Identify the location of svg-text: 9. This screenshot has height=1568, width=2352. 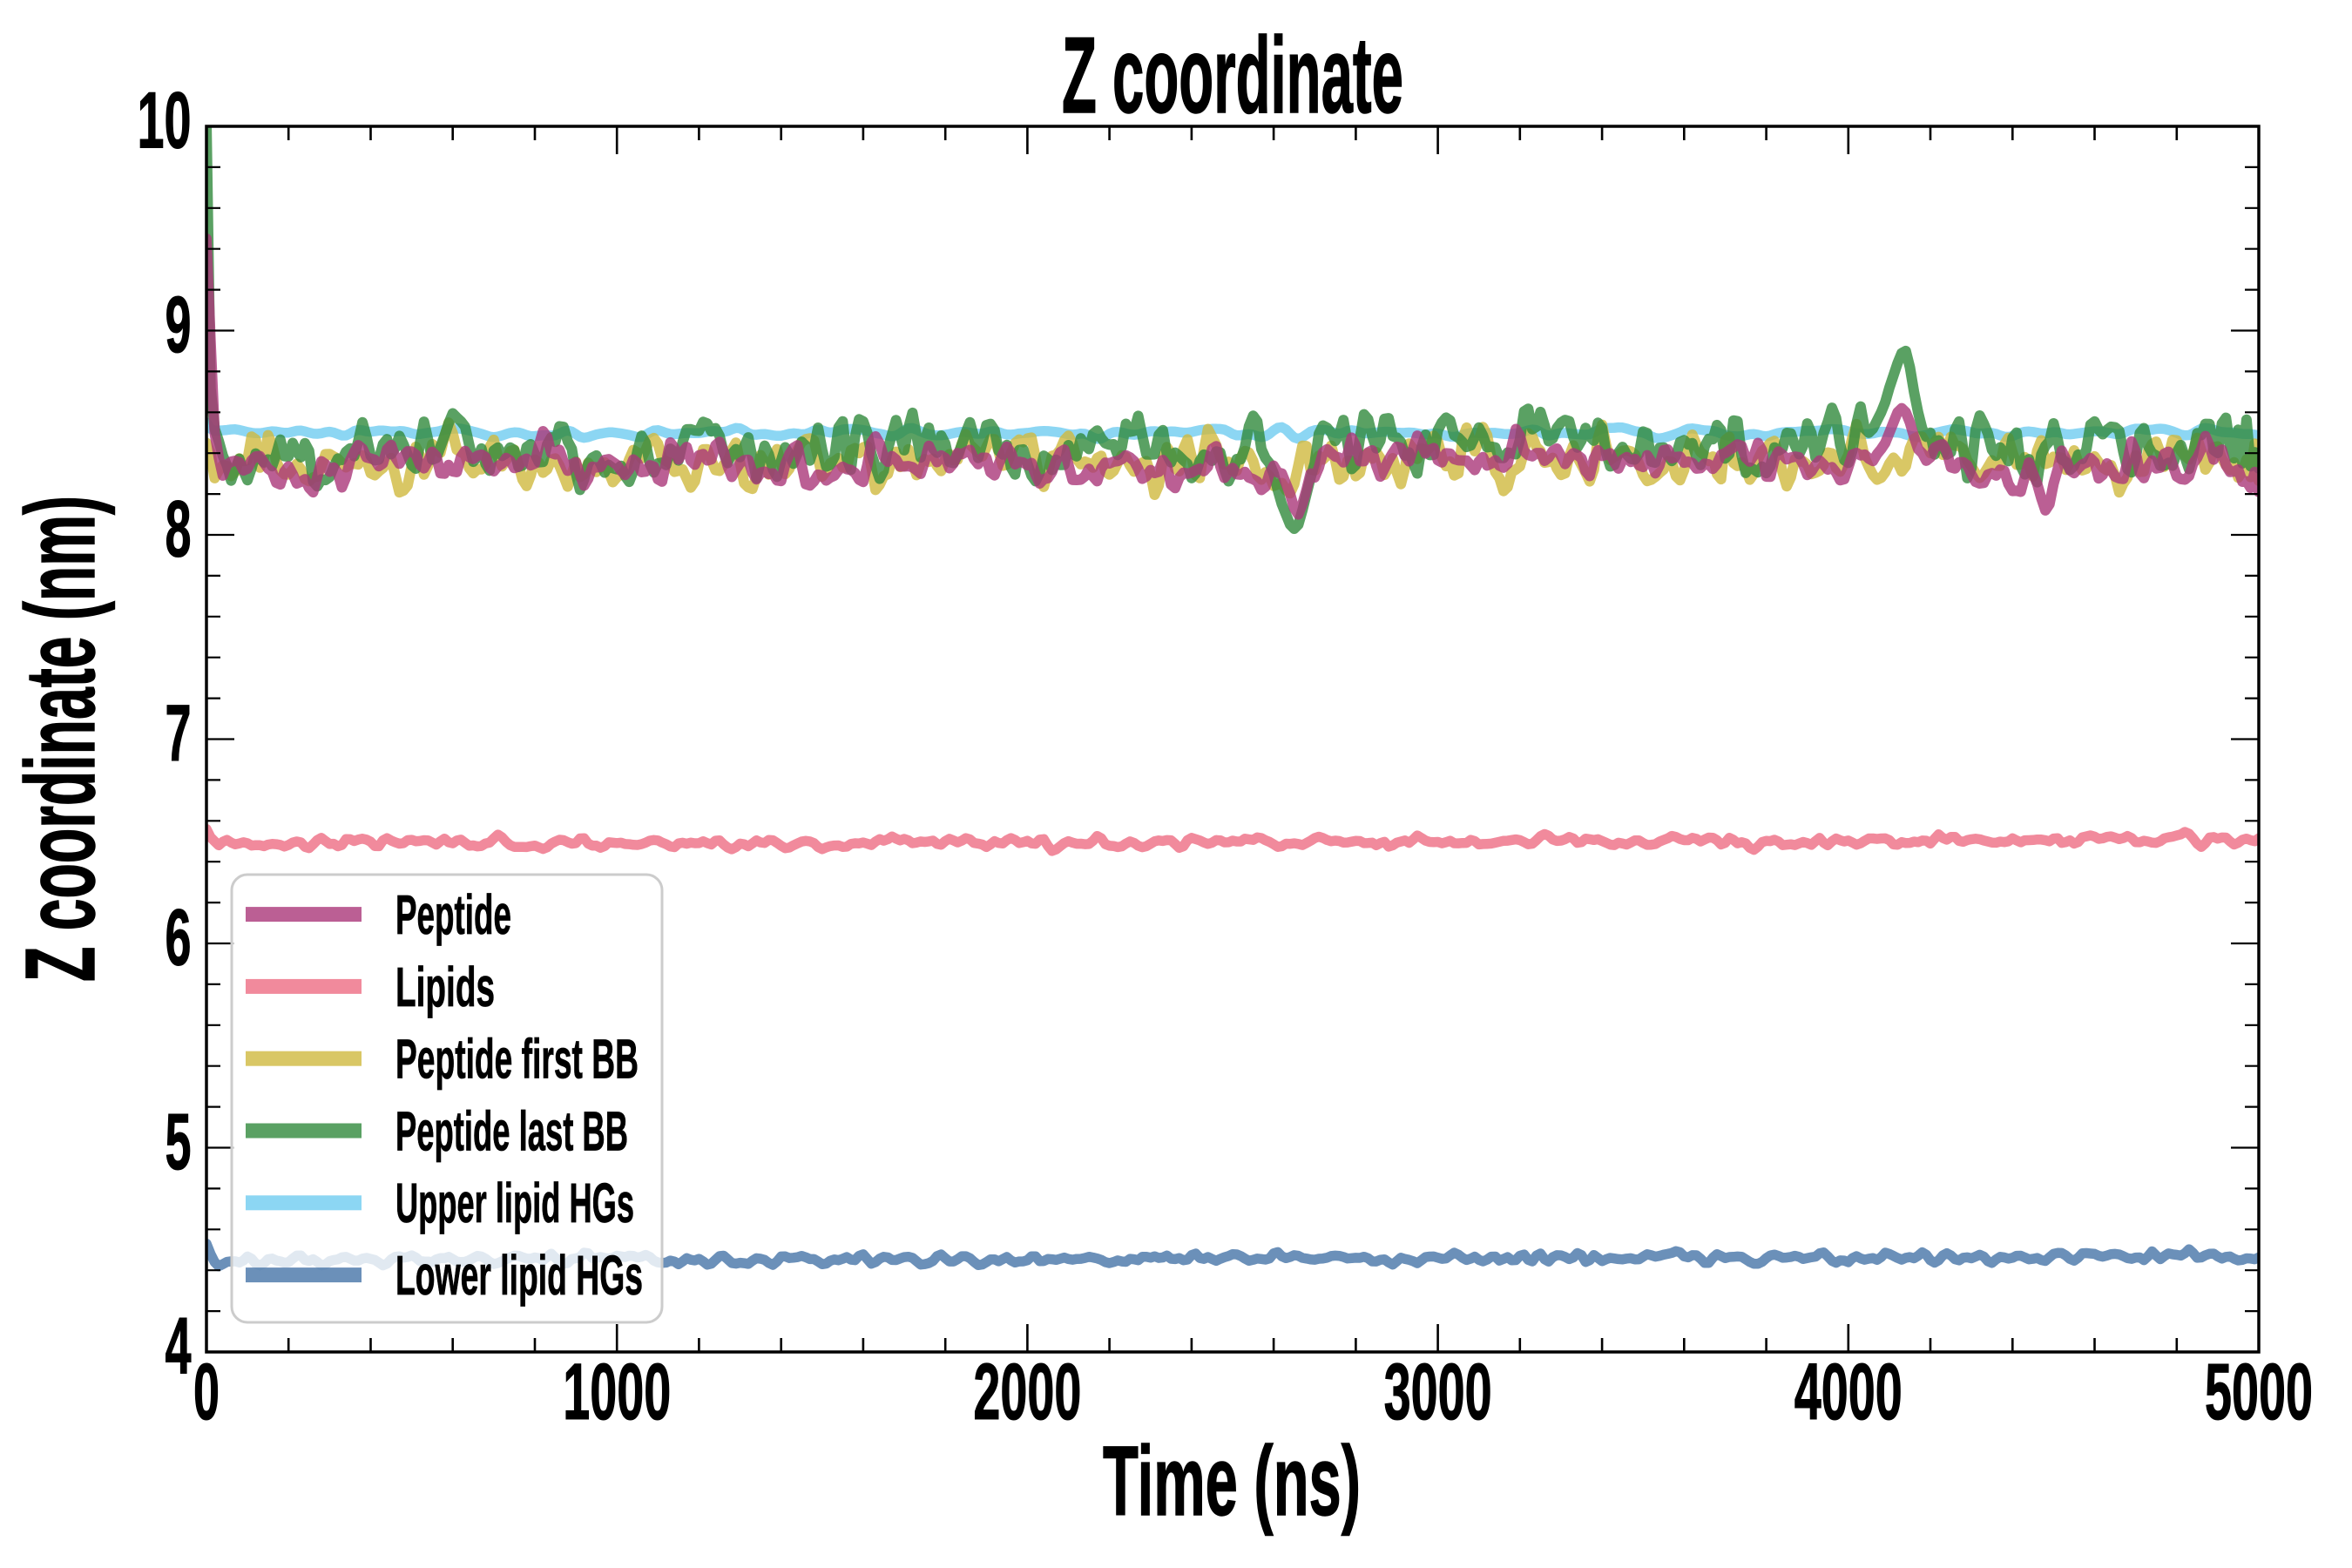
(179, 324).